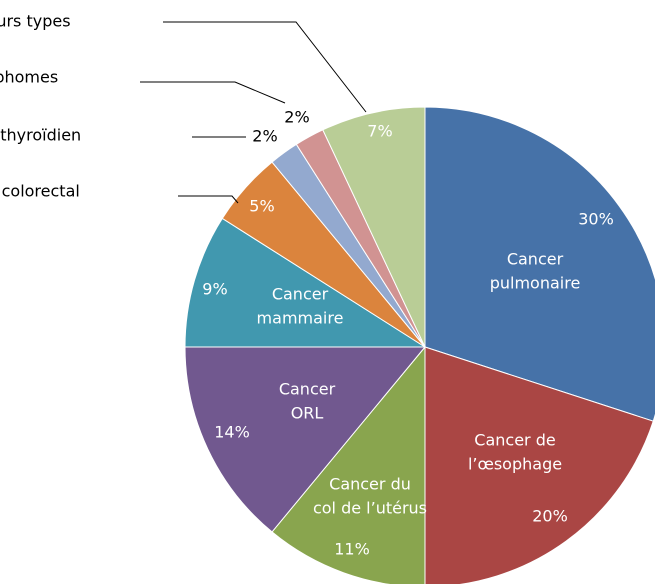 This screenshot has width=655, height=584. I want to click on value-label: 7%, so click(379, 131).